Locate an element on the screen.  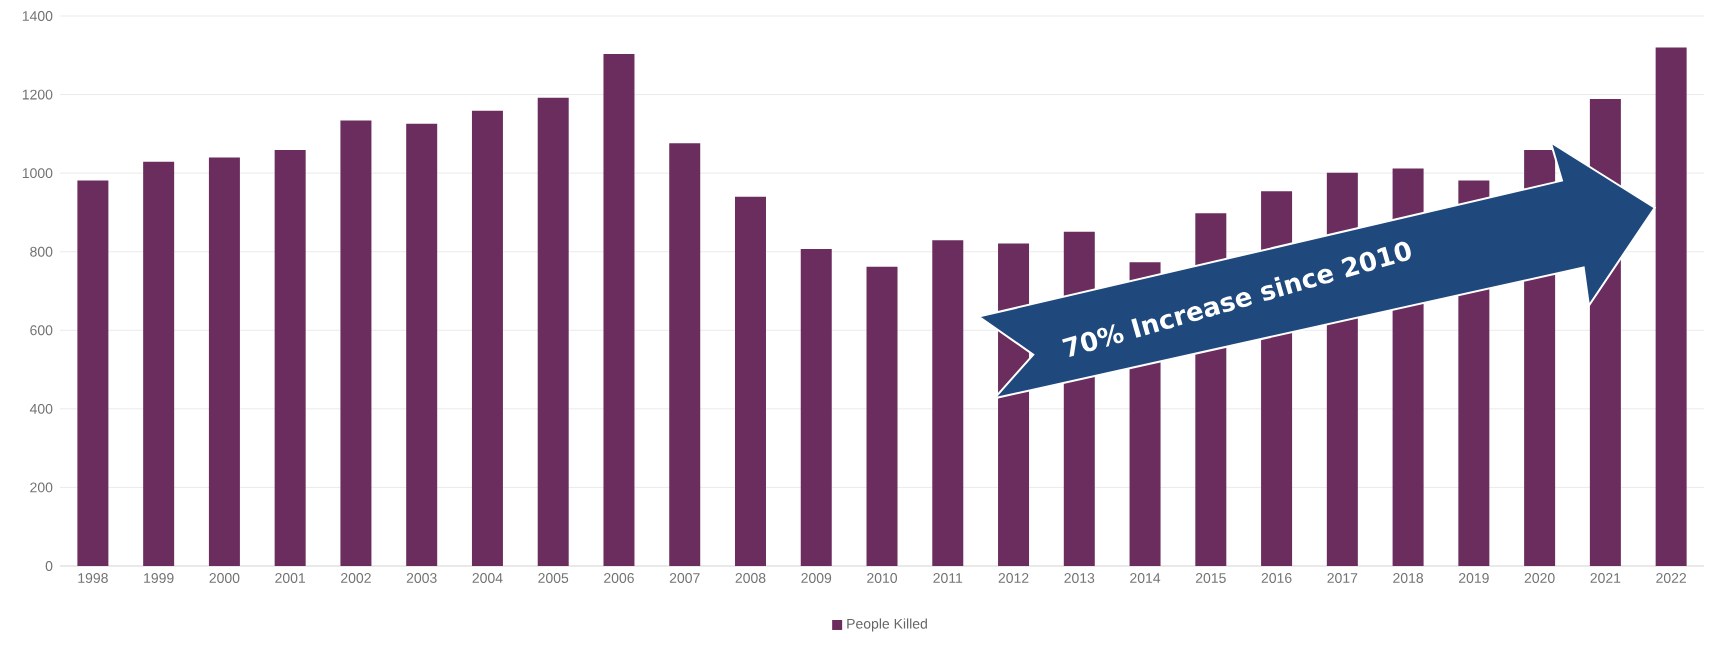
x-tick-label: 2018 is located at coordinates (1408, 578).